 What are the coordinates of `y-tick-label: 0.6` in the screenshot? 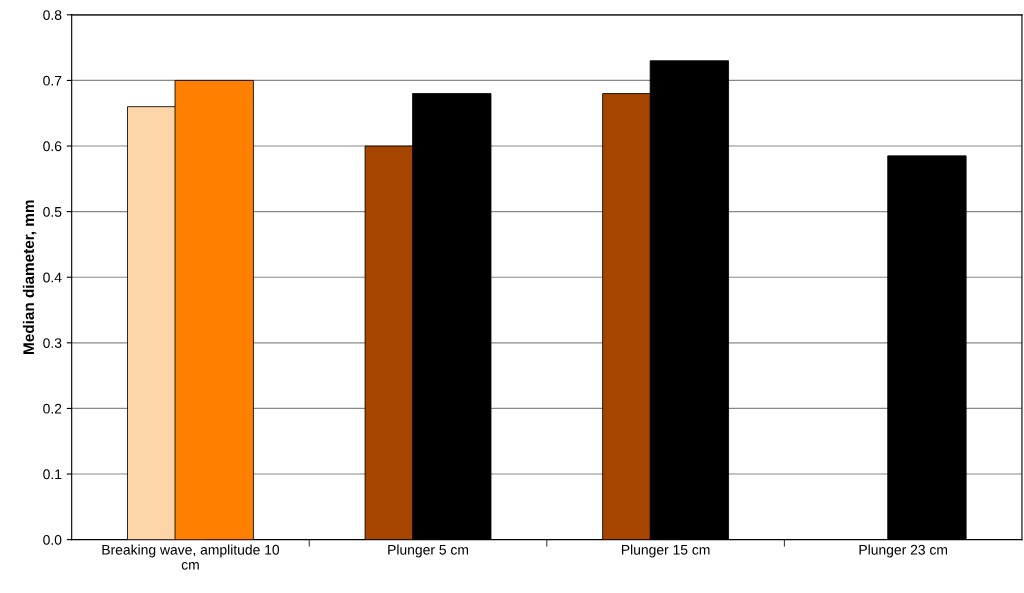 It's located at (52, 146).